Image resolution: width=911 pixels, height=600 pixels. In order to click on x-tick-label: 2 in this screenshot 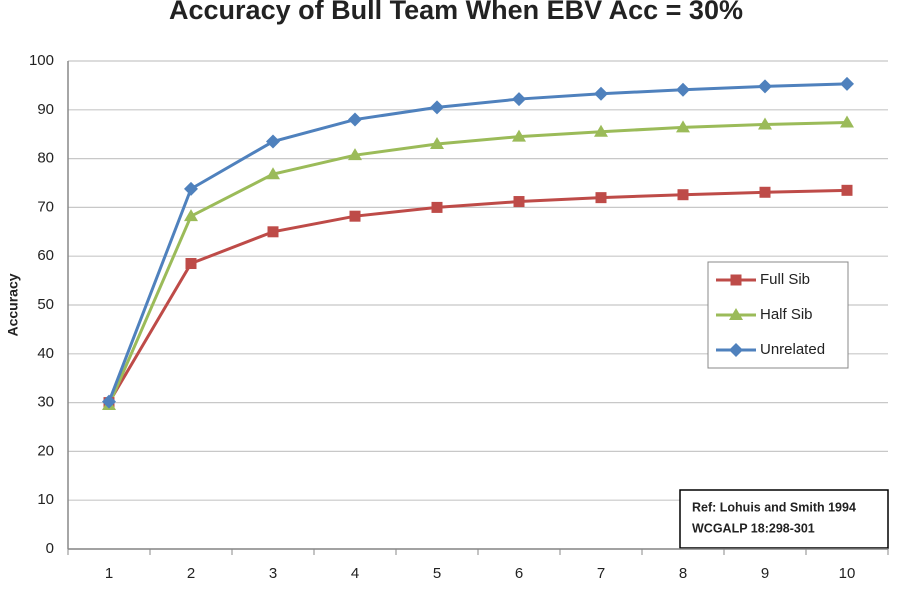, I will do `click(191, 573)`.